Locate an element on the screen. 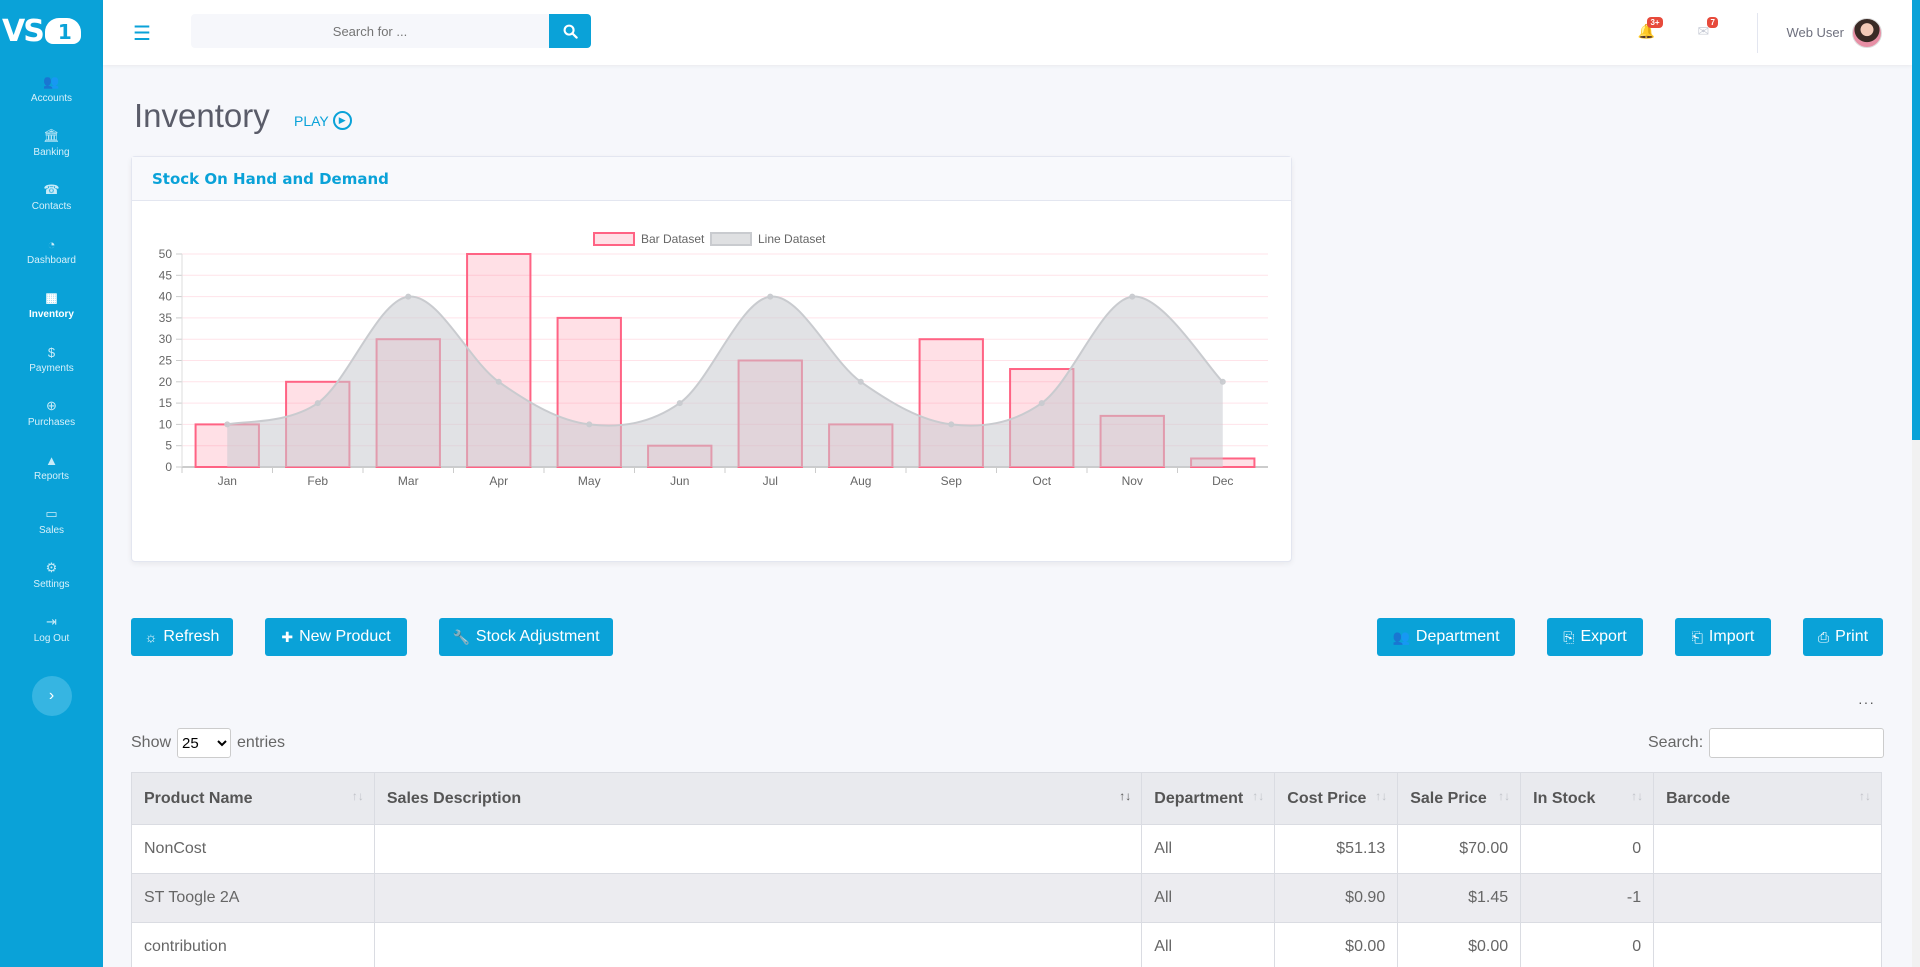 Image resolution: width=1920 pixels, height=967 pixels. sidebar-item-payments: $ Payments is located at coordinates (51, 359).